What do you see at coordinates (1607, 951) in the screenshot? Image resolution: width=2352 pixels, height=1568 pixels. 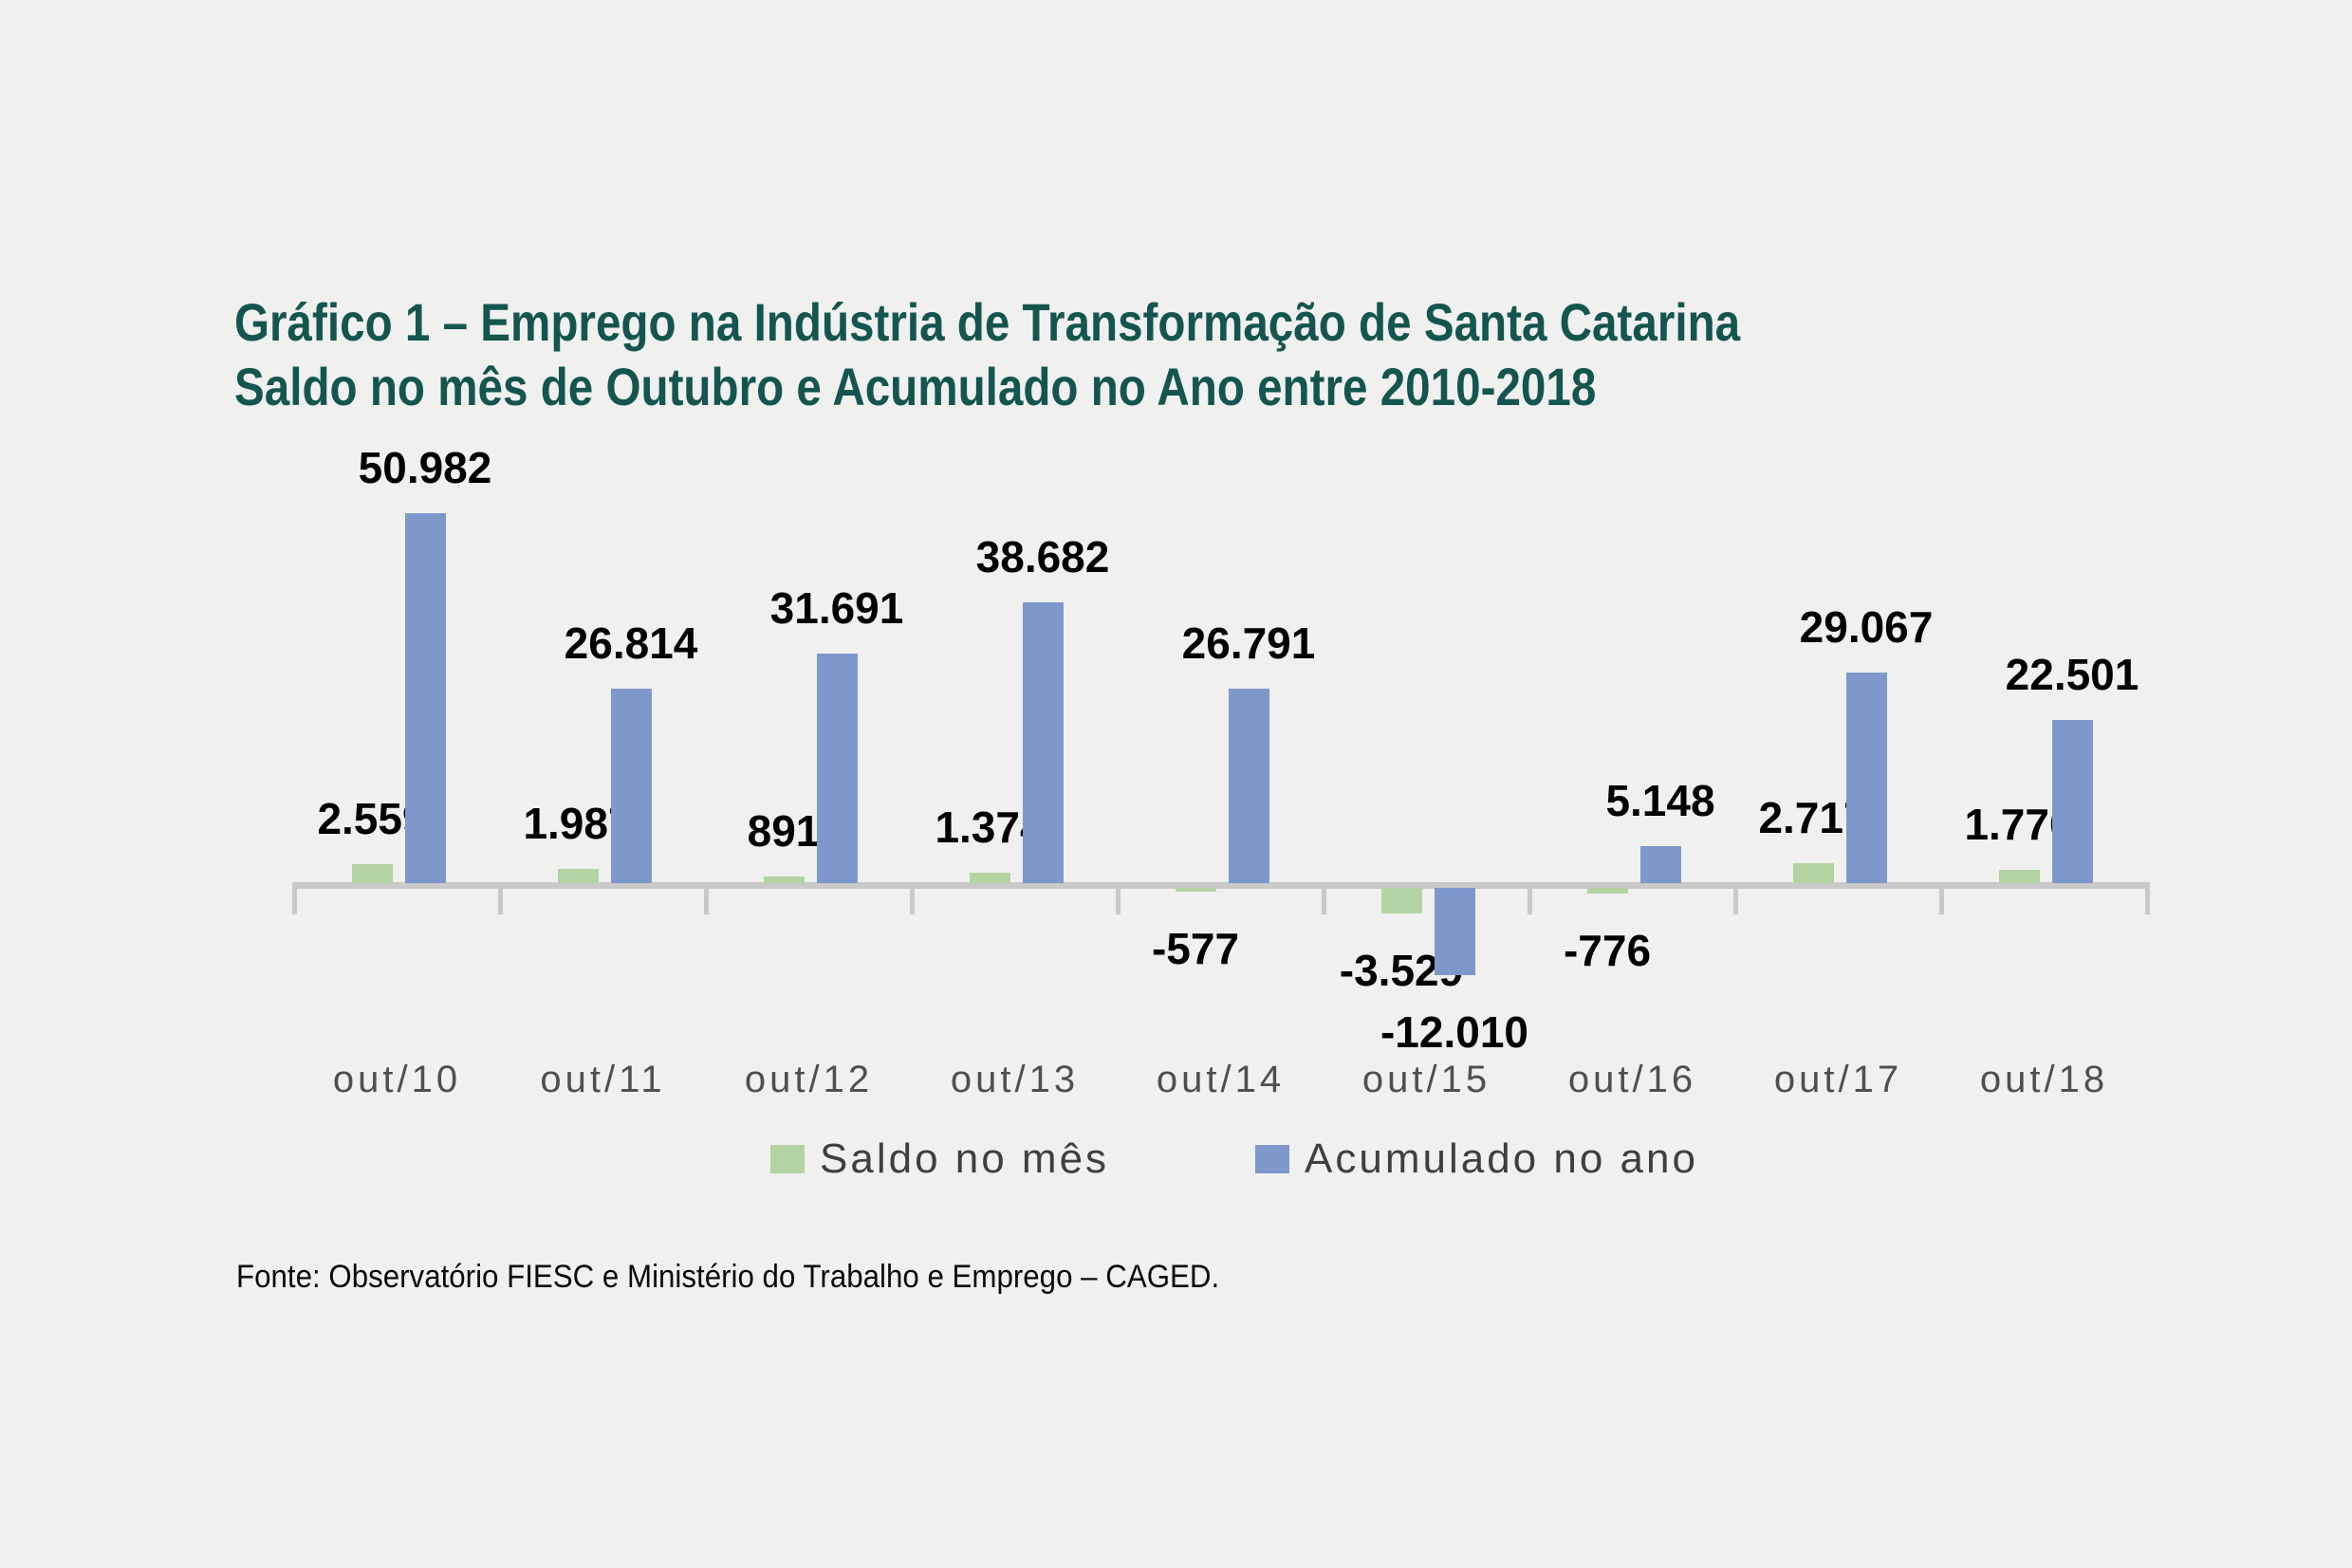 I see `value-label-saldo-out/16: -776` at bounding box center [1607, 951].